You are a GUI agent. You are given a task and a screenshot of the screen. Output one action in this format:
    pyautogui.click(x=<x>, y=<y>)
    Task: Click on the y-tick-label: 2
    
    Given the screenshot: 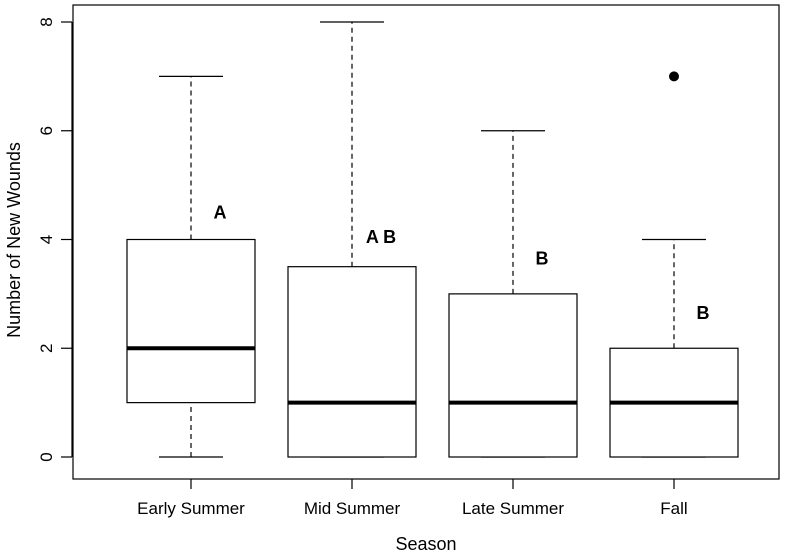 What is the action you would take?
    pyautogui.click(x=46, y=348)
    